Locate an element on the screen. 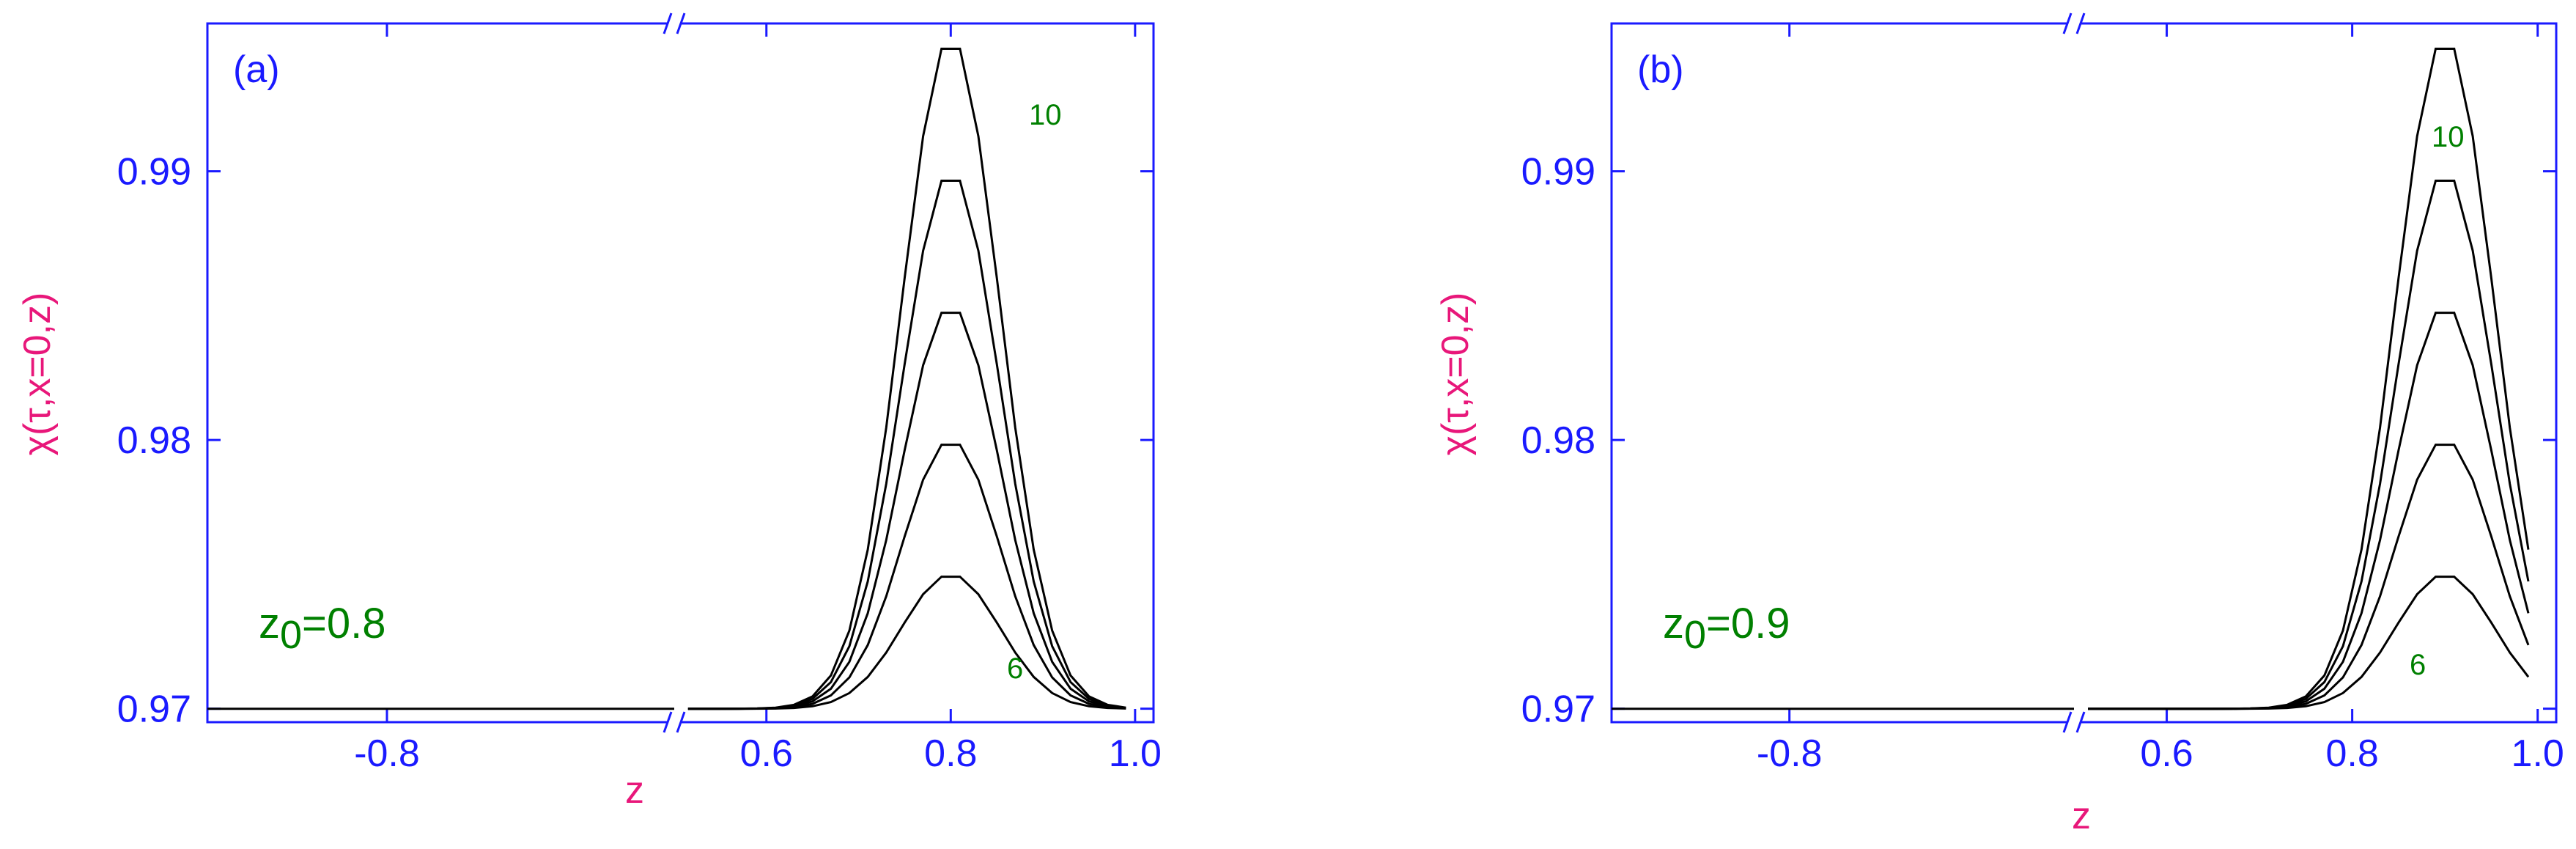 The width and height of the screenshot is (2576, 849). z0-annotation: z0=0.9 is located at coordinates (1727, 628).